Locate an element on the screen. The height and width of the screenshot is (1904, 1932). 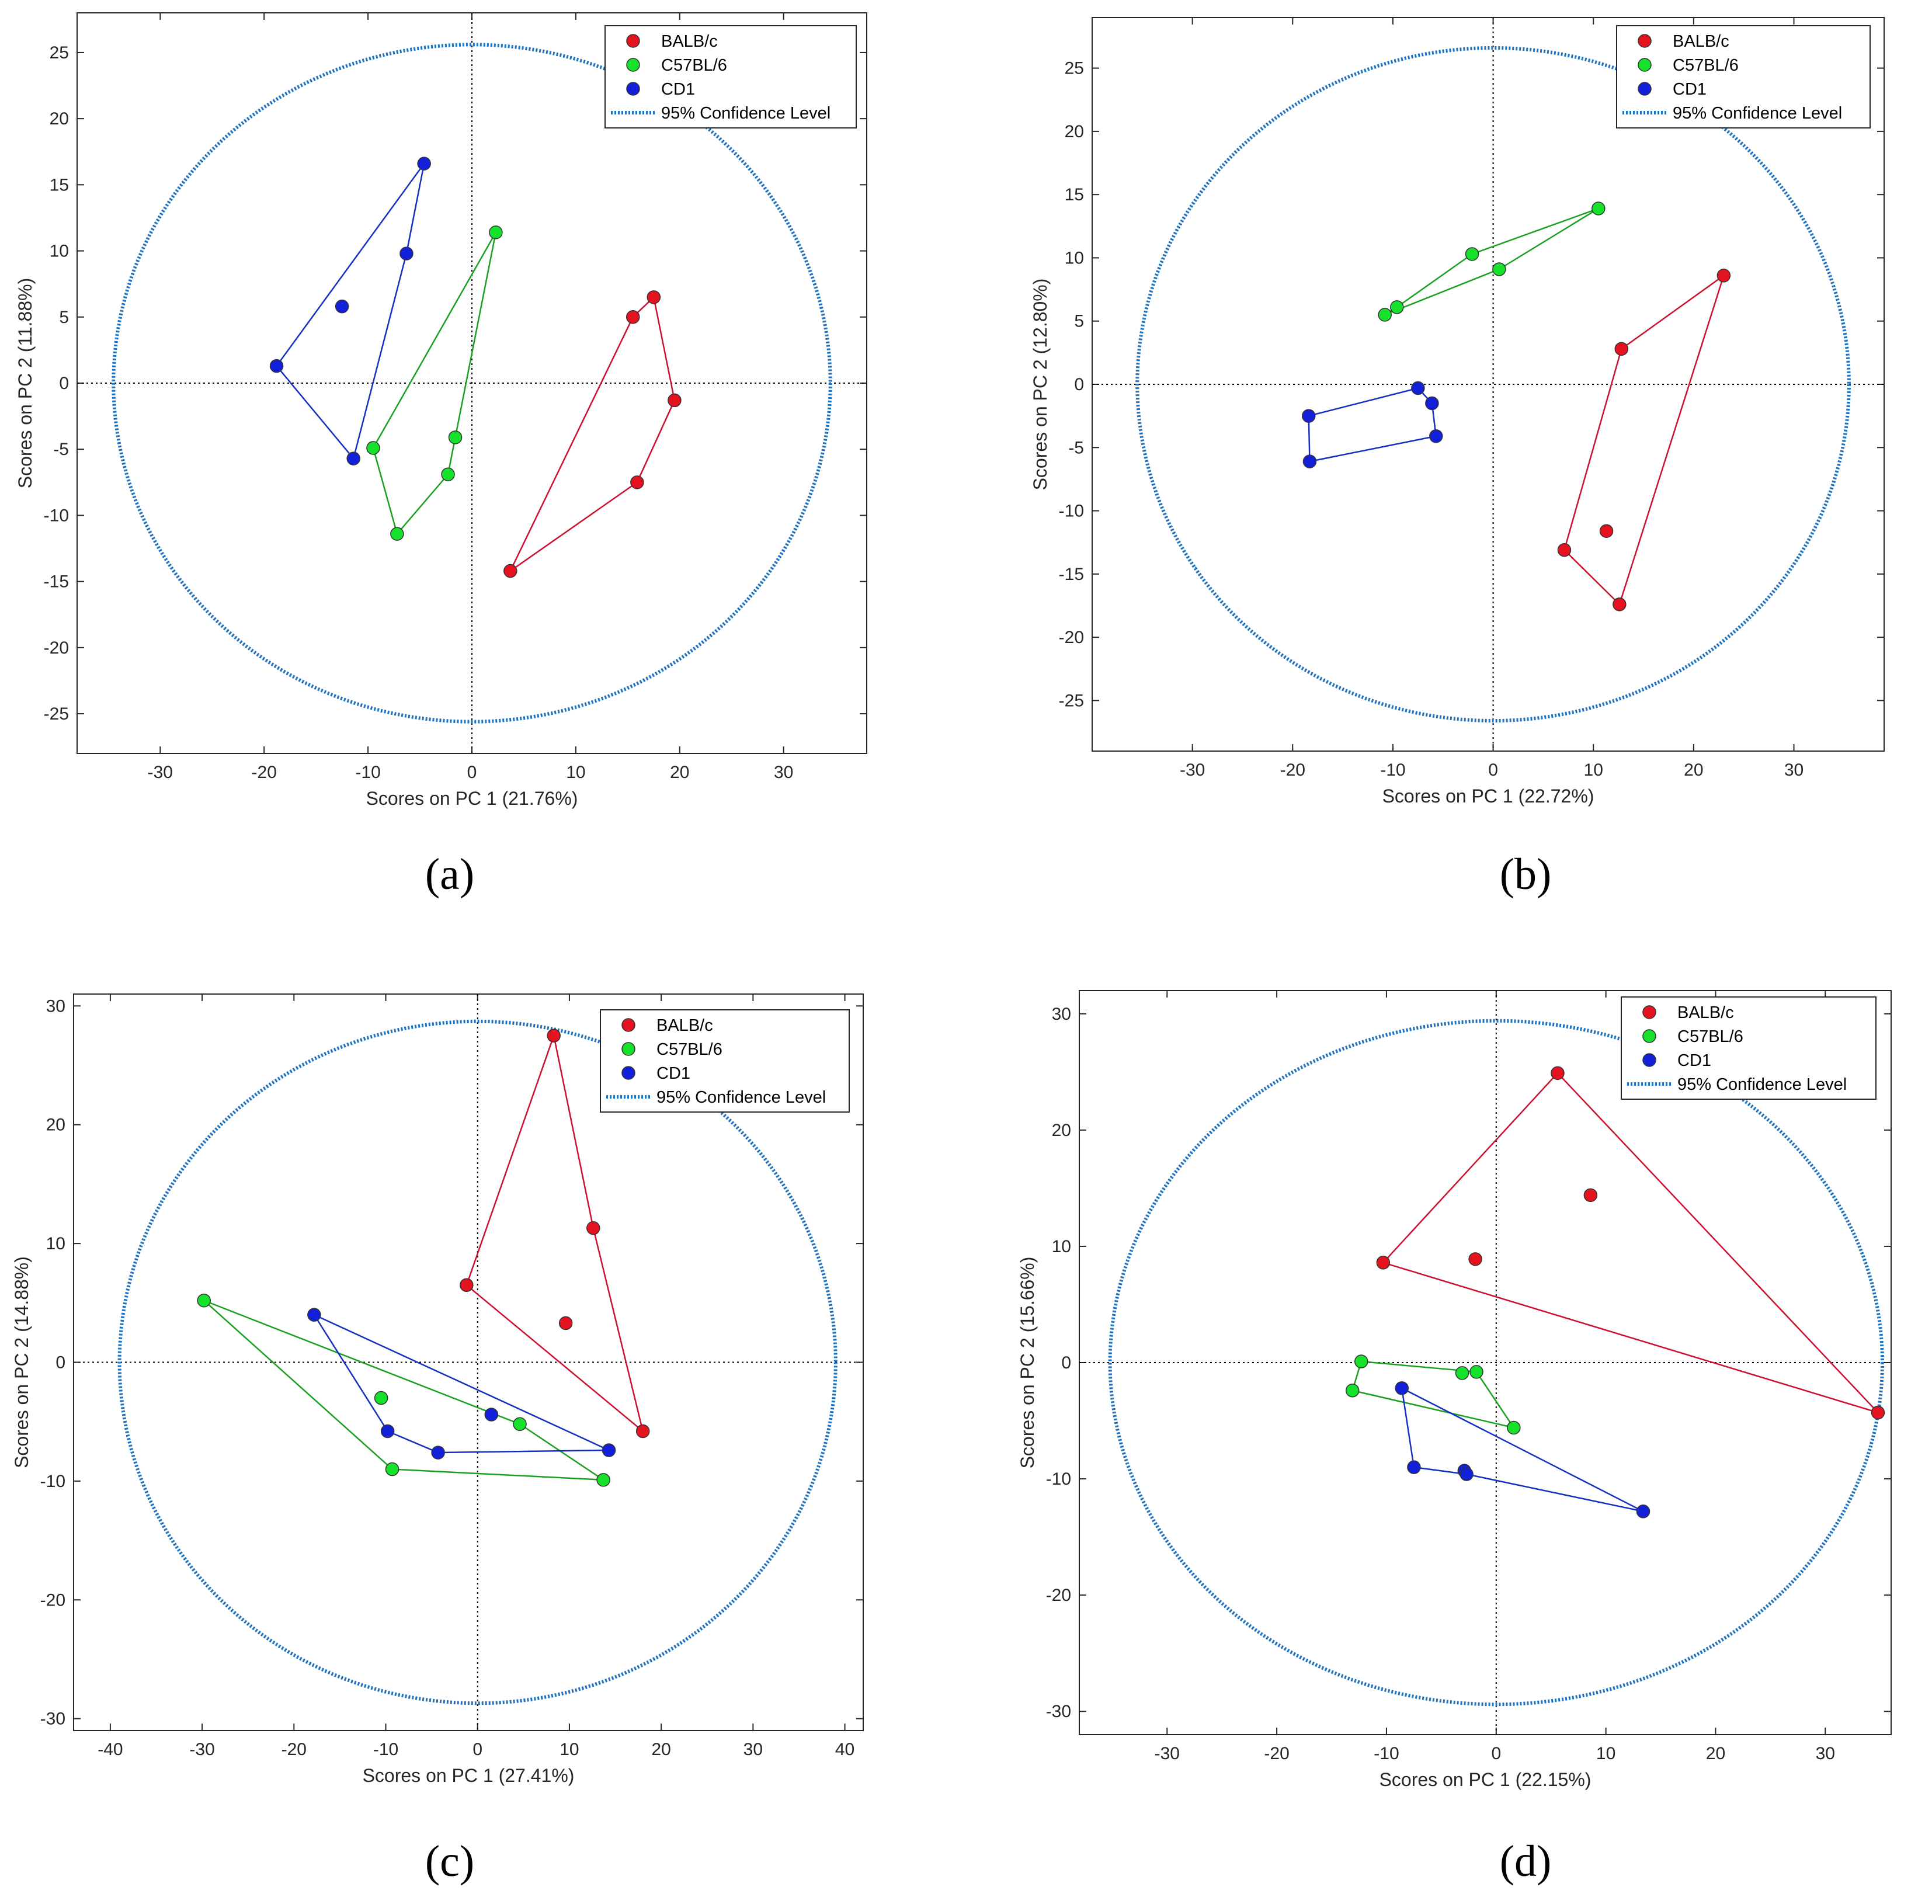
legend: BALB/c C57BL/6 CD1 95% Confidence Level is located at coordinates (730, 76).